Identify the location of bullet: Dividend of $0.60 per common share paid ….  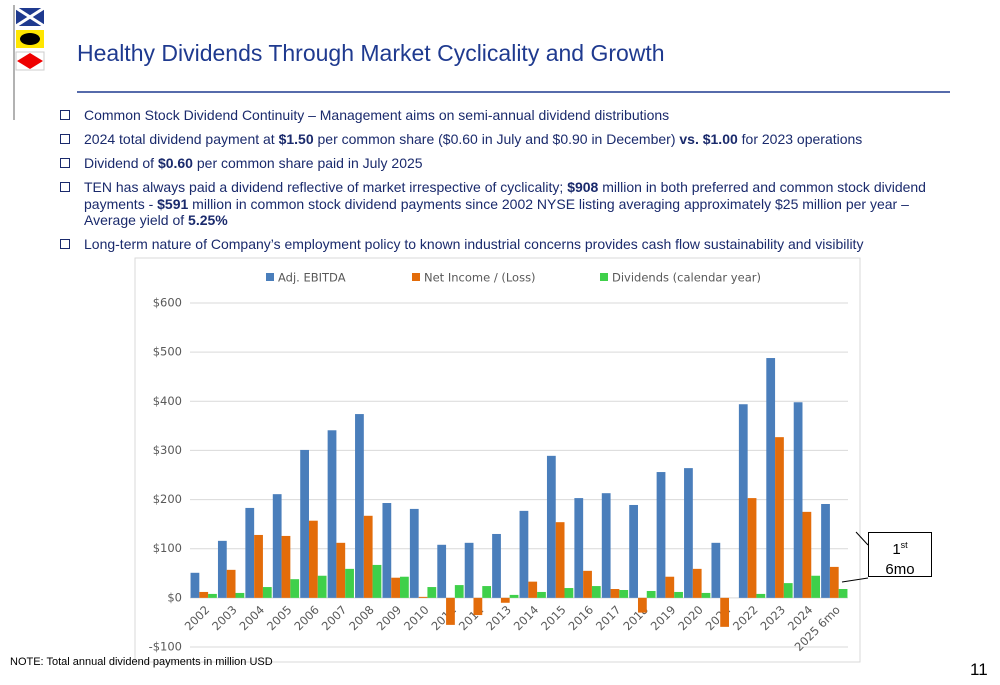
(502, 163).